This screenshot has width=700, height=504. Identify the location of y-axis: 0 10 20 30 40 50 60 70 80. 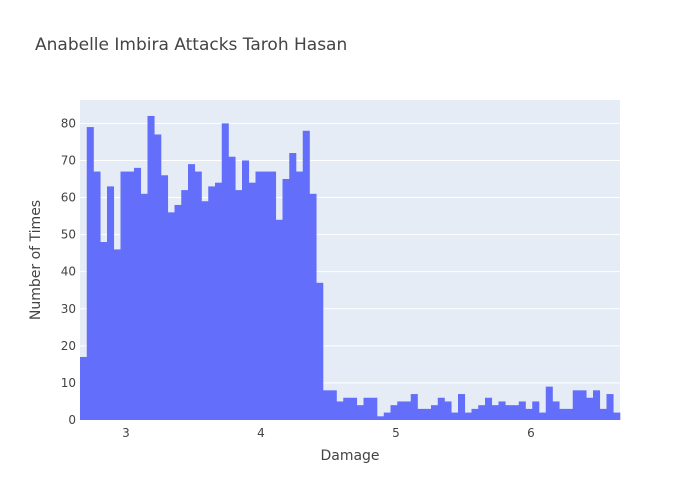
(68, 271).